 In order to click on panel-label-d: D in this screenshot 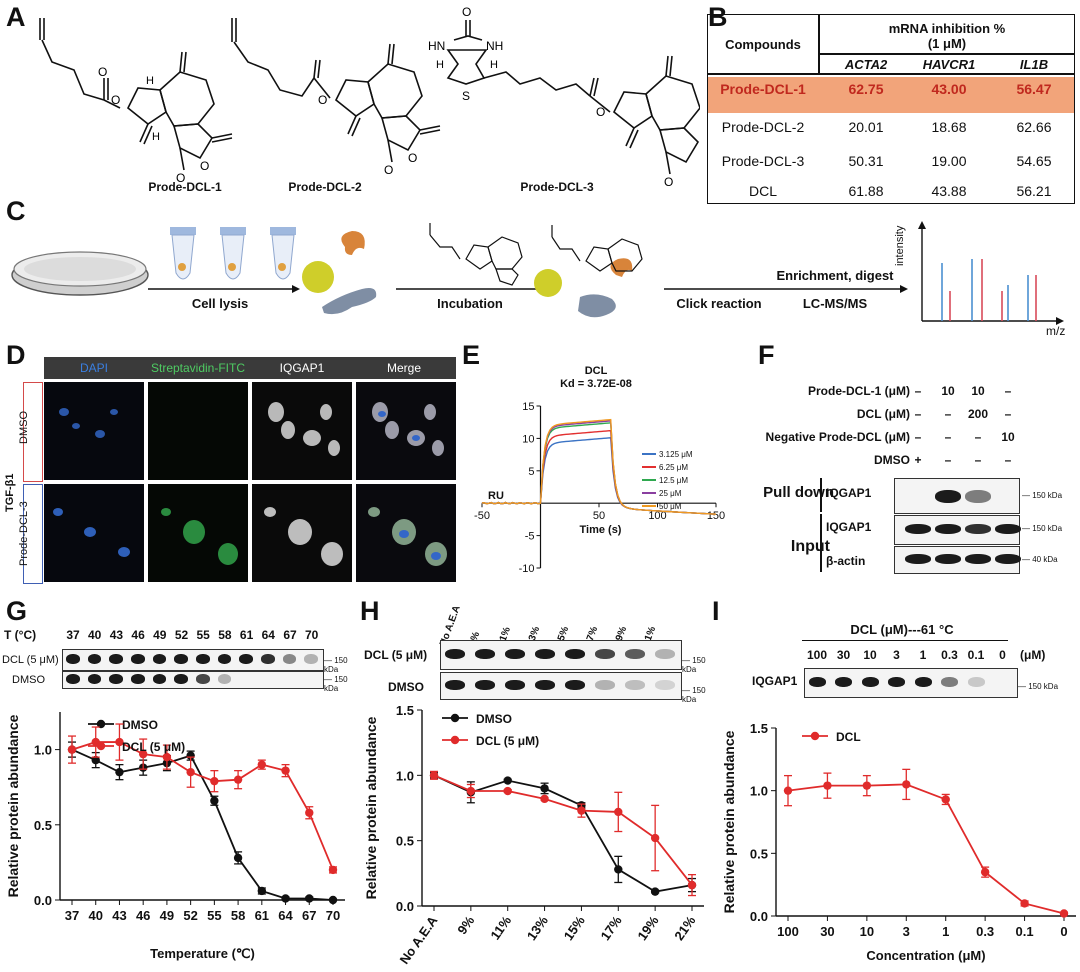, I will do `click(16, 355)`.